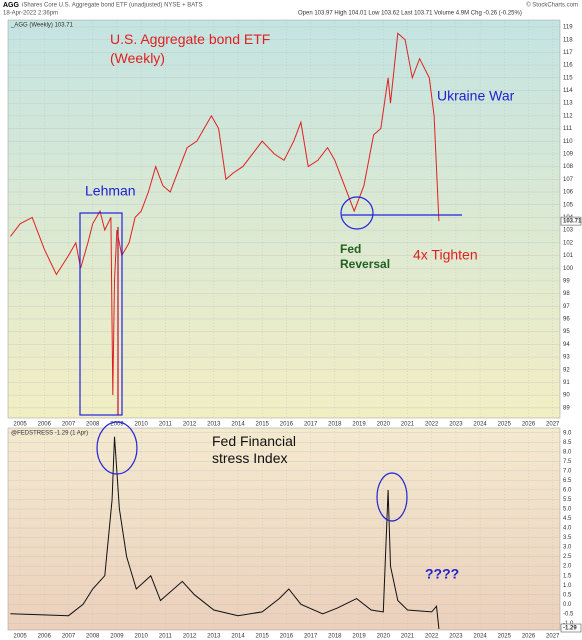 This screenshot has height=640, width=582. What do you see at coordinates (567, 586) in the screenshot?
I see `y-tick-label: 1.0` at bounding box center [567, 586].